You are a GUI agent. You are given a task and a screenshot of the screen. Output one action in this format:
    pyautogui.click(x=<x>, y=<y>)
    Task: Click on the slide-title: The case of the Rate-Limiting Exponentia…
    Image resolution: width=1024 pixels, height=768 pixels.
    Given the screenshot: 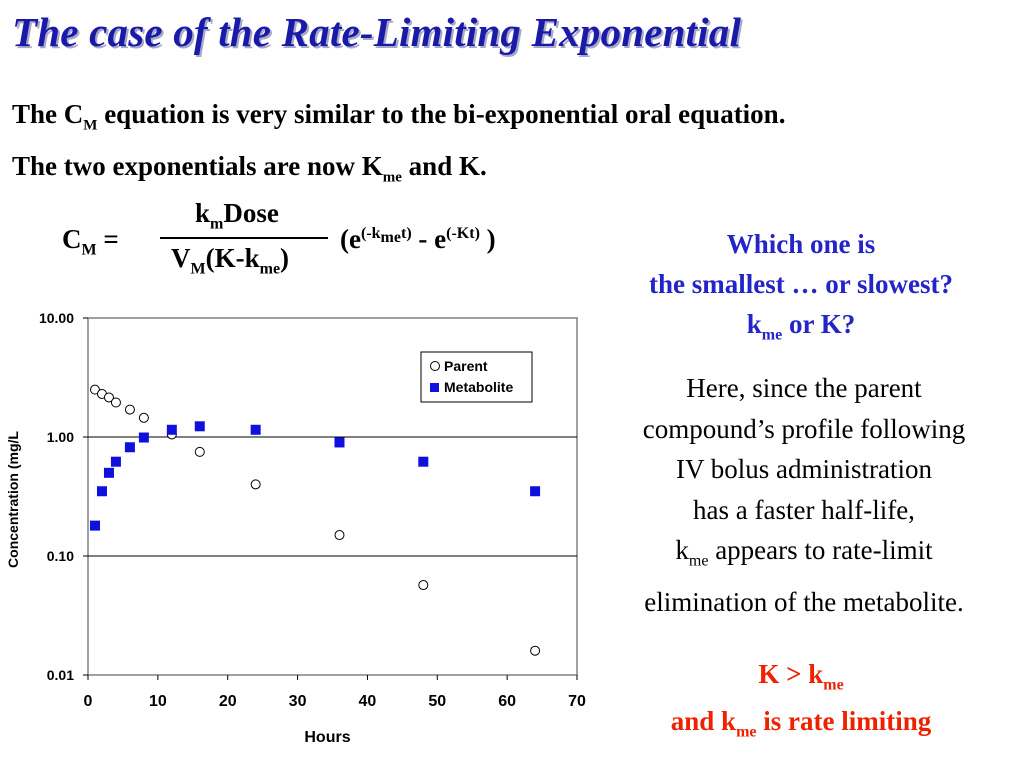 What is the action you would take?
    pyautogui.click(x=377, y=32)
    